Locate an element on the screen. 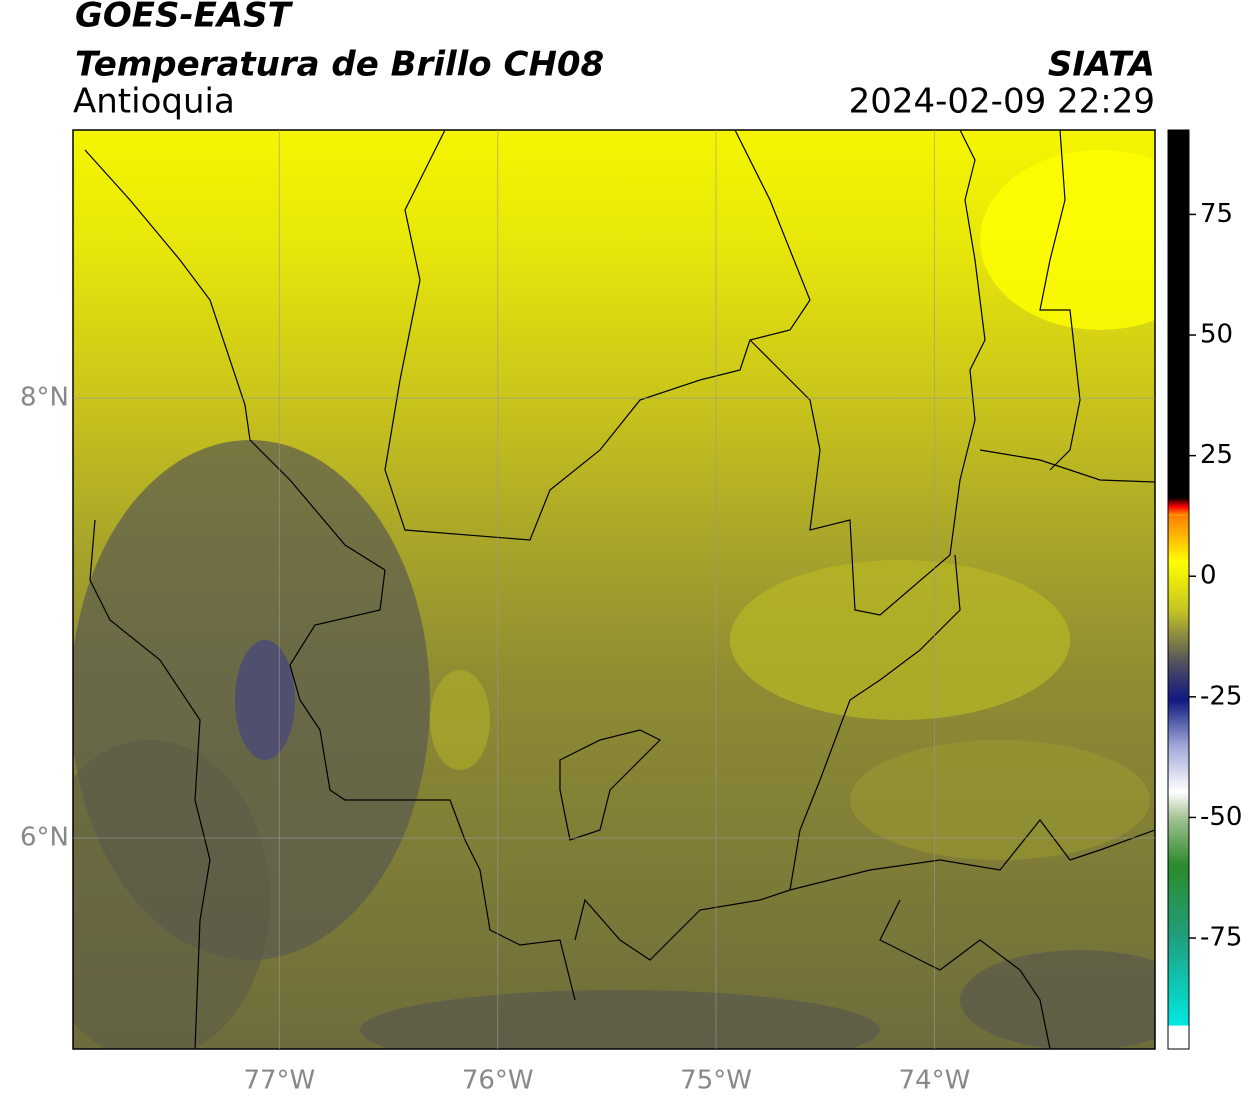 The width and height of the screenshot is (1252, 1099). source: SIATA is located at coordinates (1101, 65).